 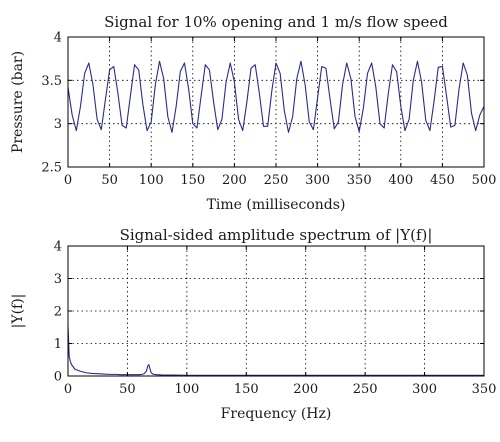 What do you see at coordinates (51, 81) in the screenshot?
I see `y-tick-label: 3.5` at bounding box center [51, 81].